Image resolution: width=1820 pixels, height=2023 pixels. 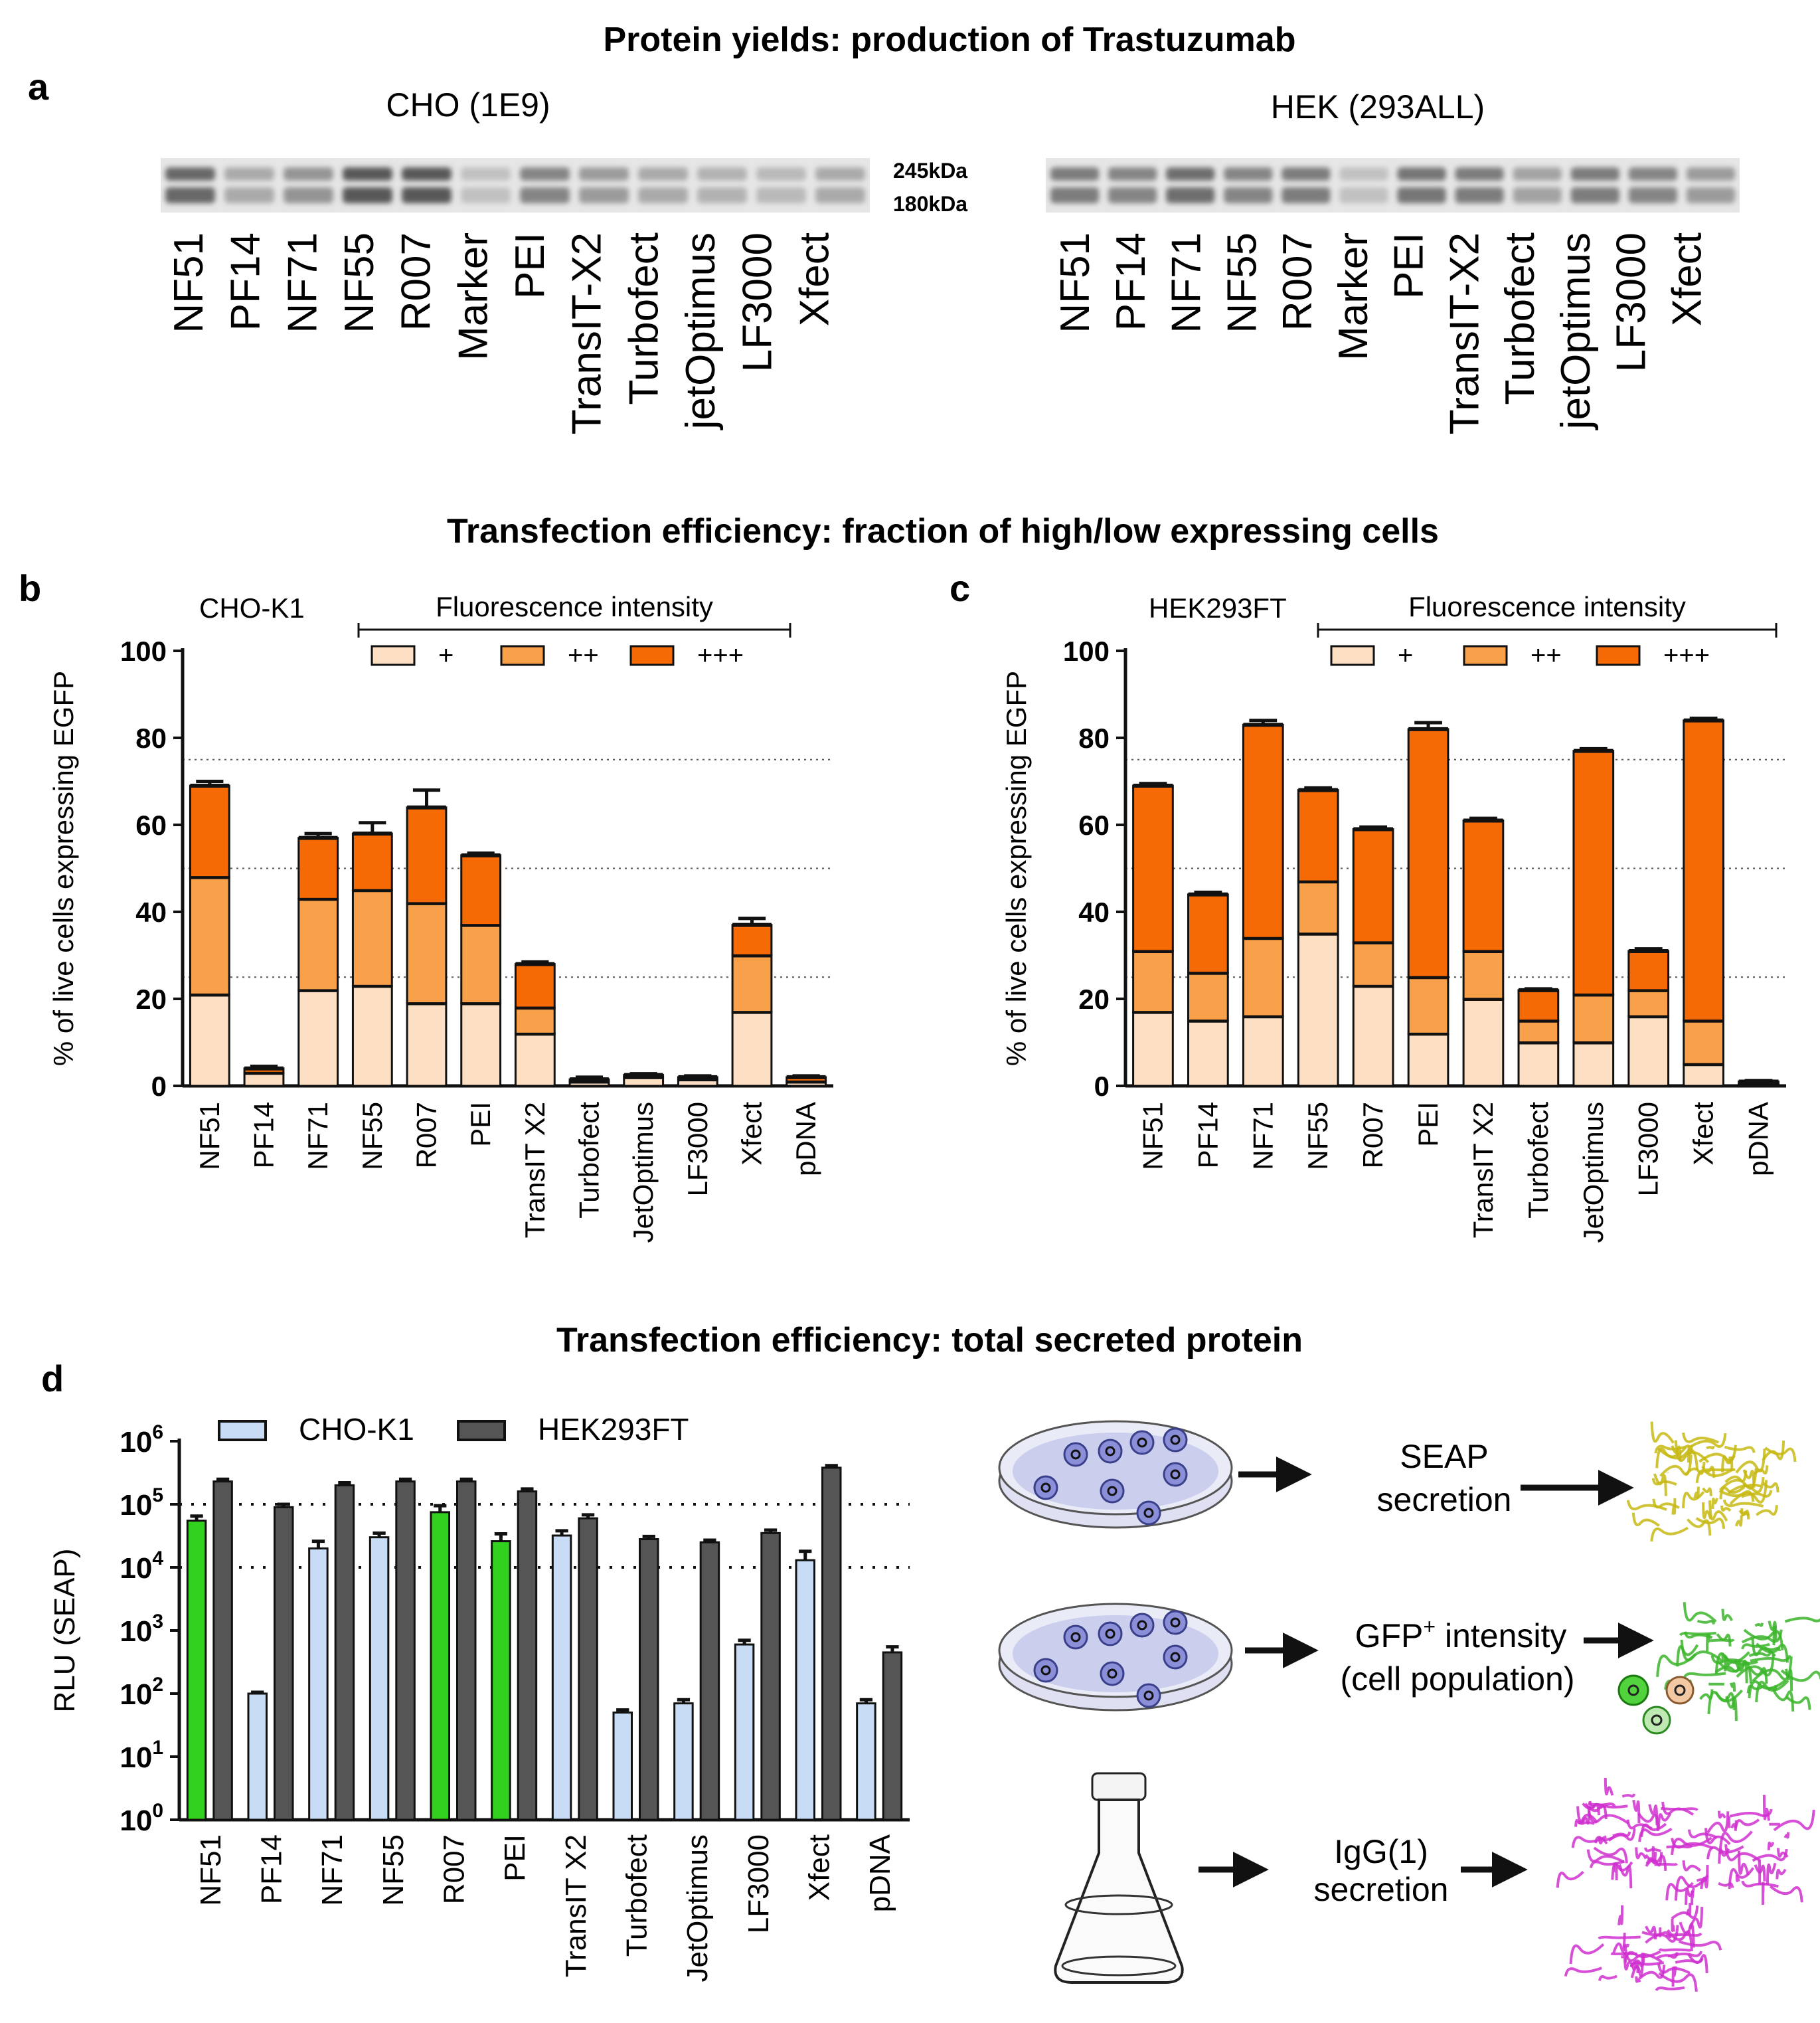 I want to click on gfp-cells-icon, so click(x=1656, y=1704).